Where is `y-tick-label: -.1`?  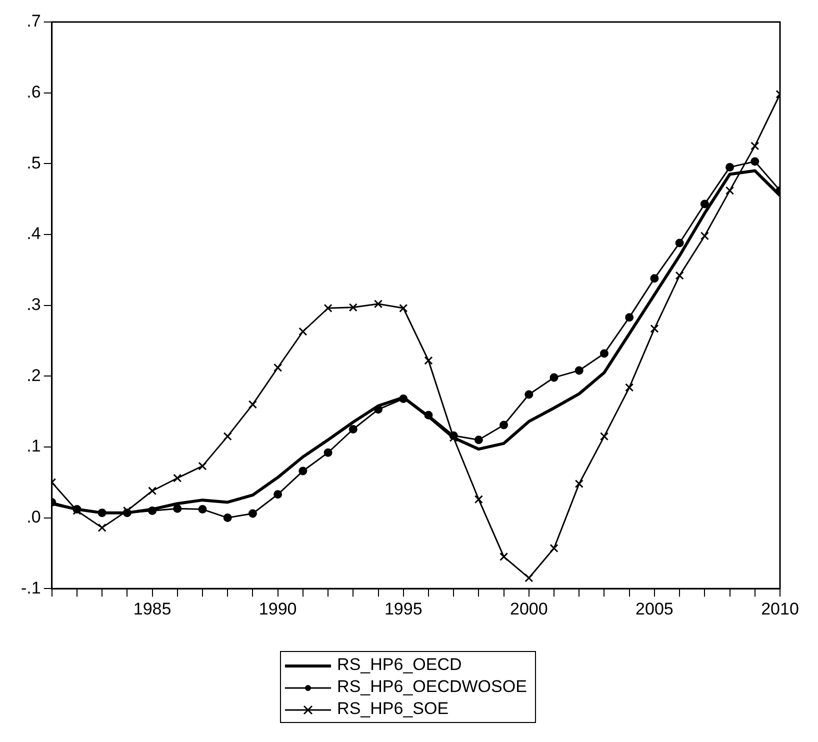
y-tick-label: -.1 is located at coordinates (30, 588).